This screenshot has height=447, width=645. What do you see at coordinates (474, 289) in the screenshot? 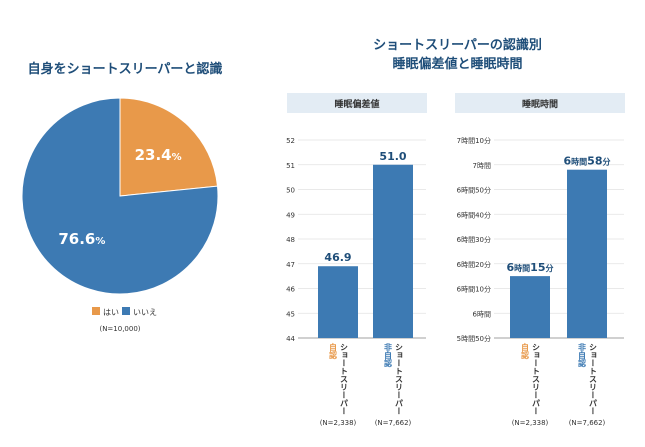
I see `y-tick-label: 6時間10分` at bounding box center [474, 289].